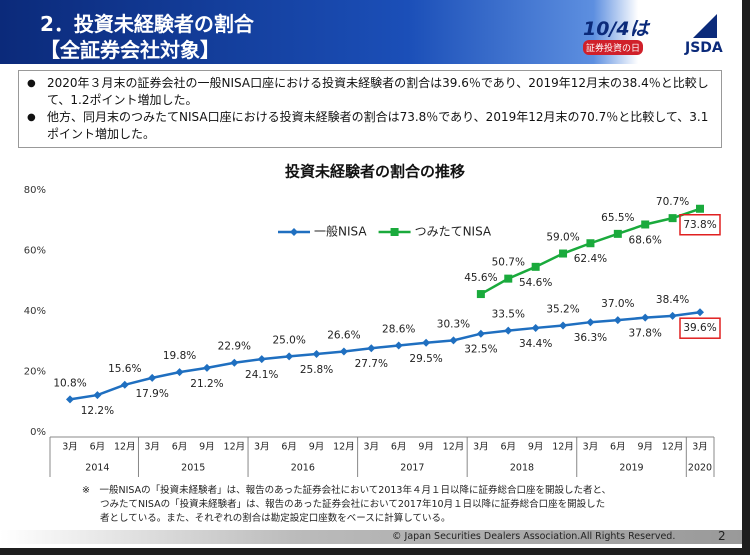  What do you see at coordinates (590, 251) in the screenshot?
I see `series-line` at bounding box center [590, 251].